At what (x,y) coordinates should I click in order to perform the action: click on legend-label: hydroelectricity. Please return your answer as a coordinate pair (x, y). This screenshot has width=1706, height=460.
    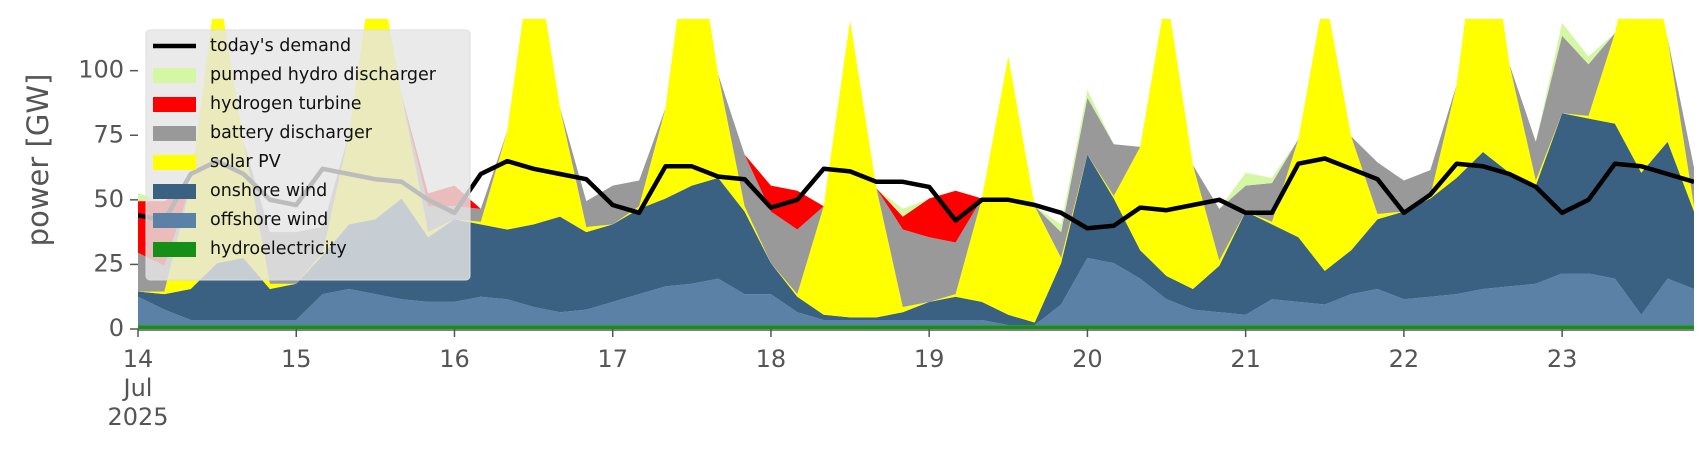
    Looking at the image, I should click on (278, 249).